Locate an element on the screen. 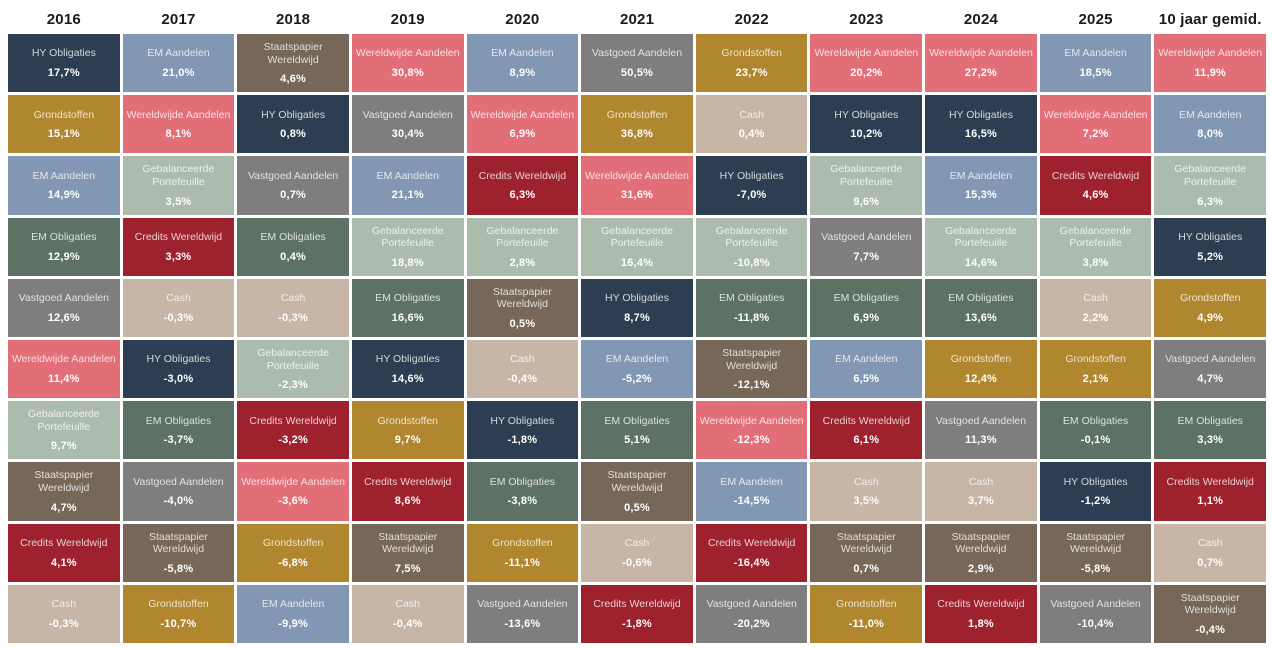 This screenshot has width=1272, height=648. return-value: -1,2% is located at coordinates (1095, 501).